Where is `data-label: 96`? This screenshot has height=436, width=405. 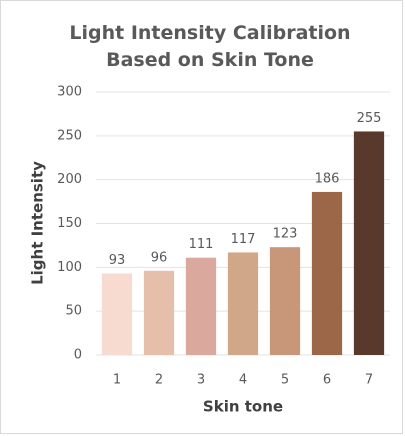 data-label: 96 is located at coordinates (159, 257).